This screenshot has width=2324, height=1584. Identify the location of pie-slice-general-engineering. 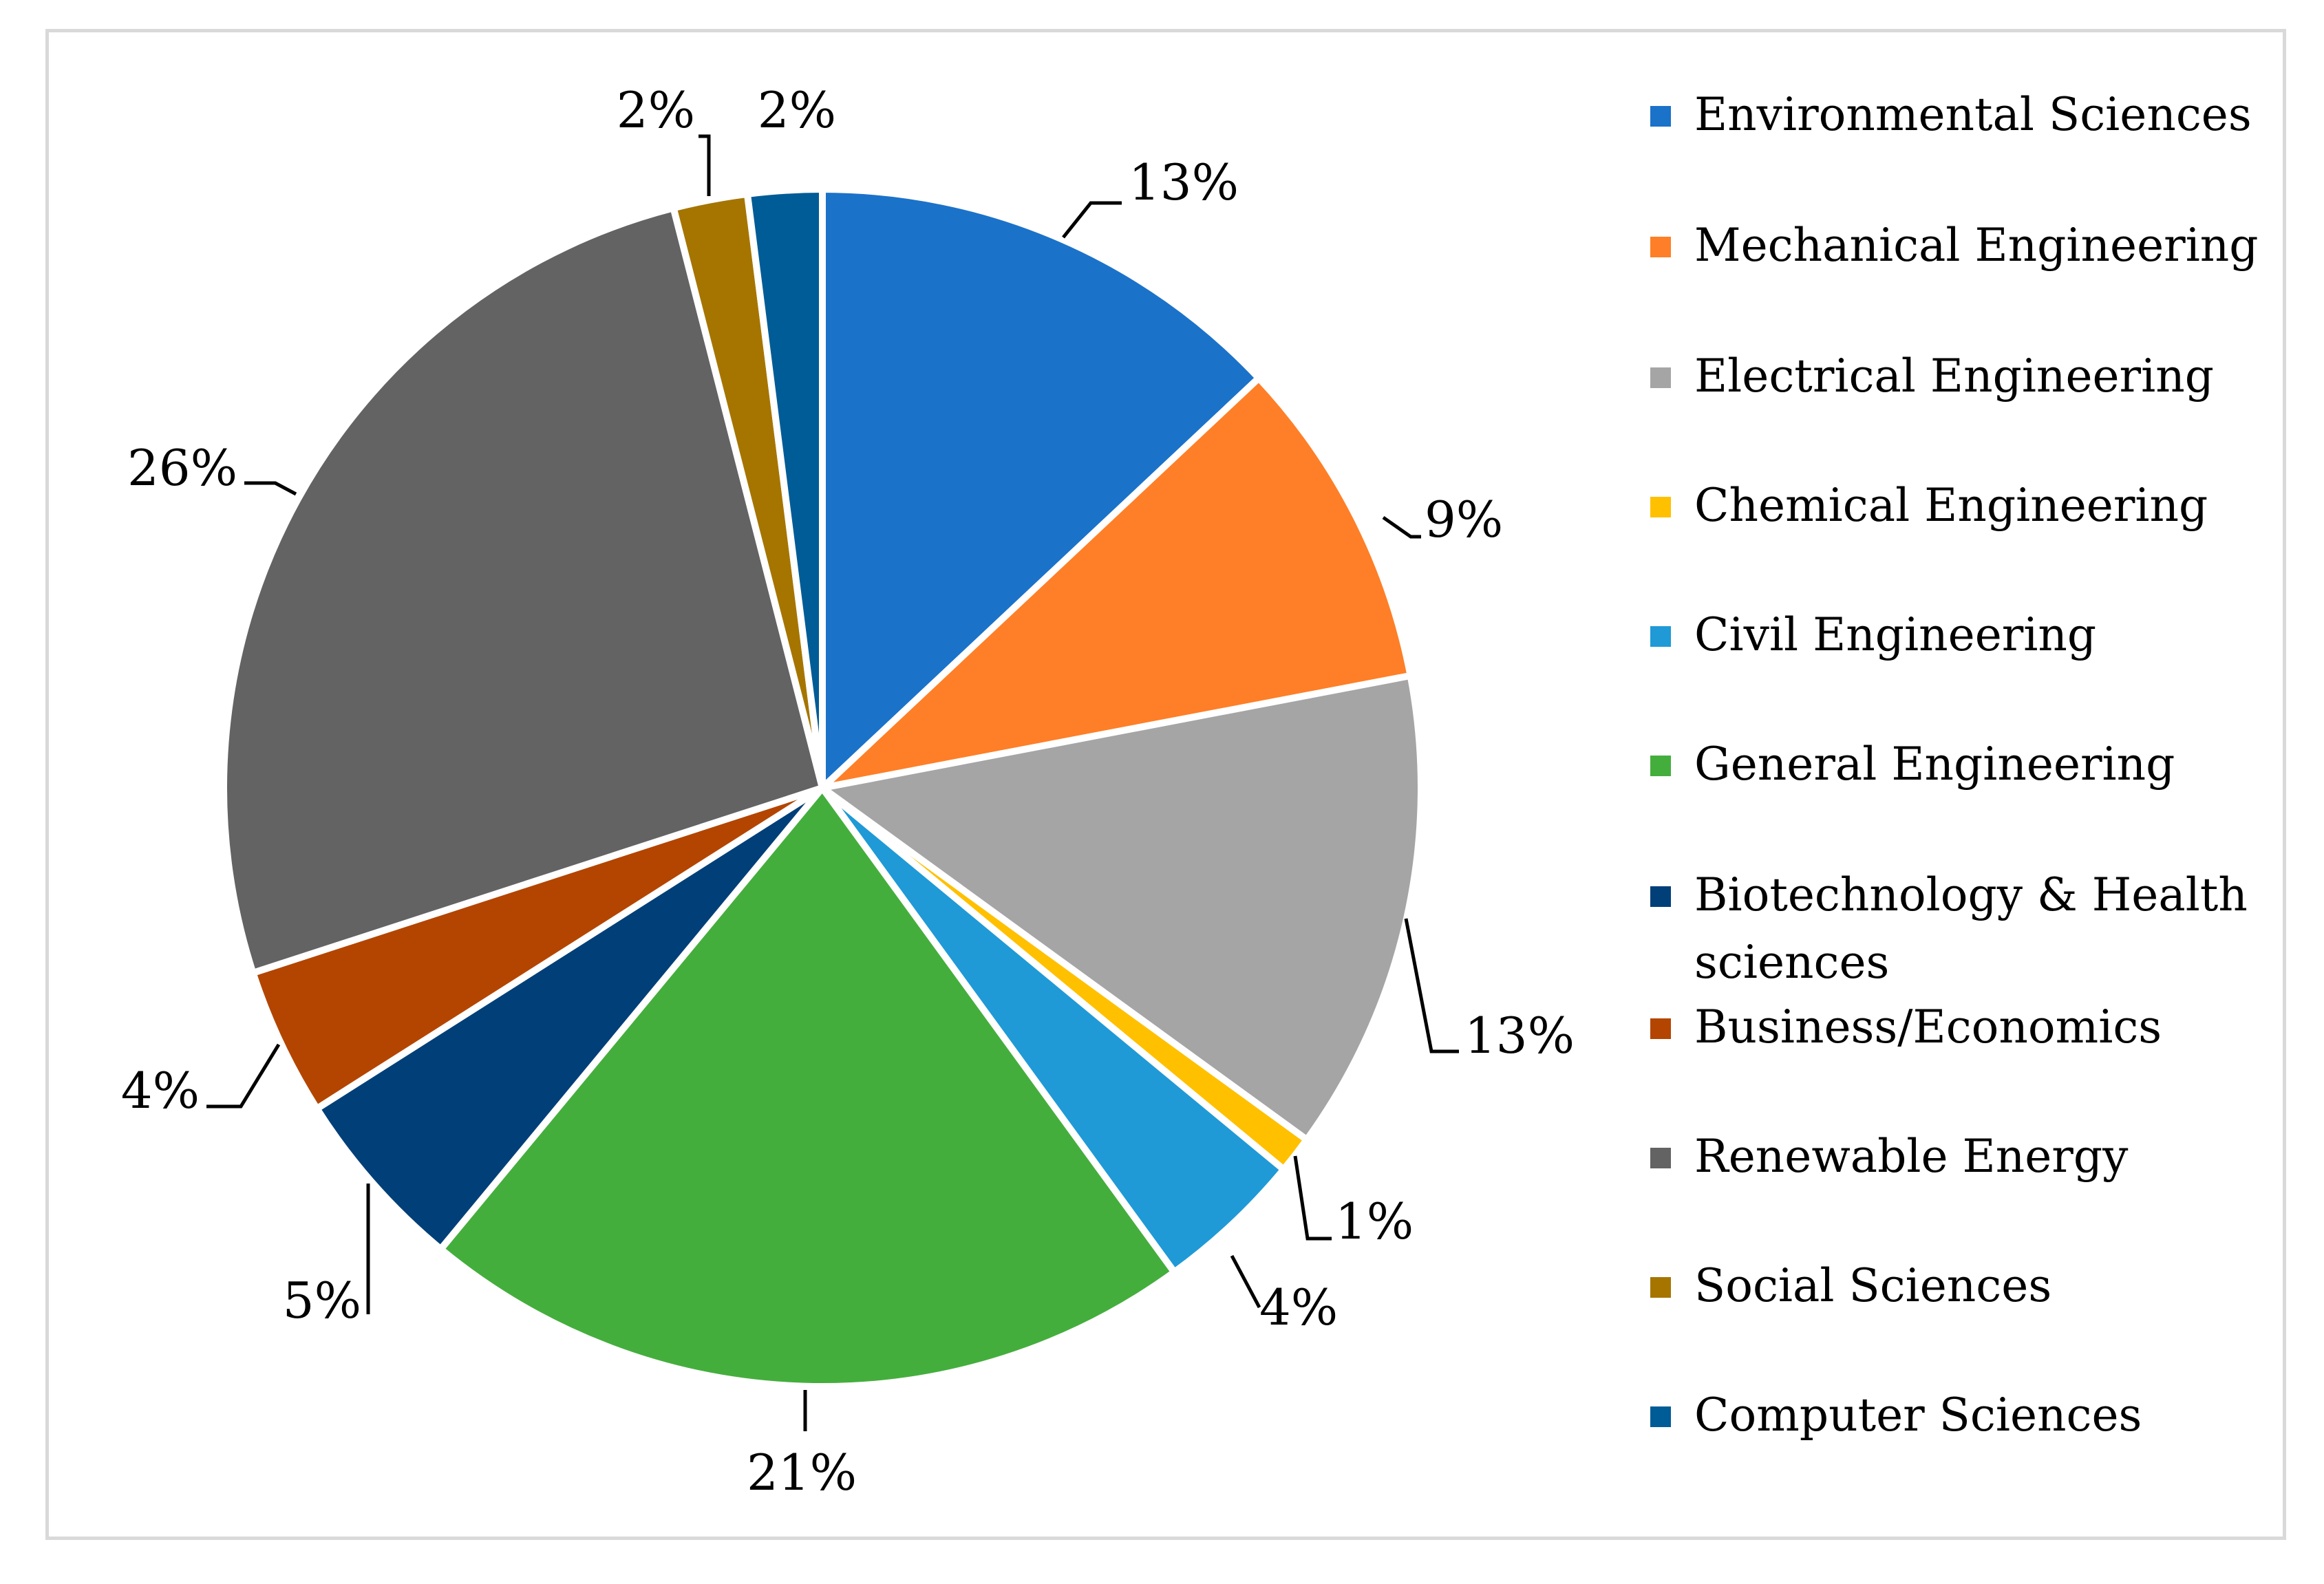
(808, 1087).